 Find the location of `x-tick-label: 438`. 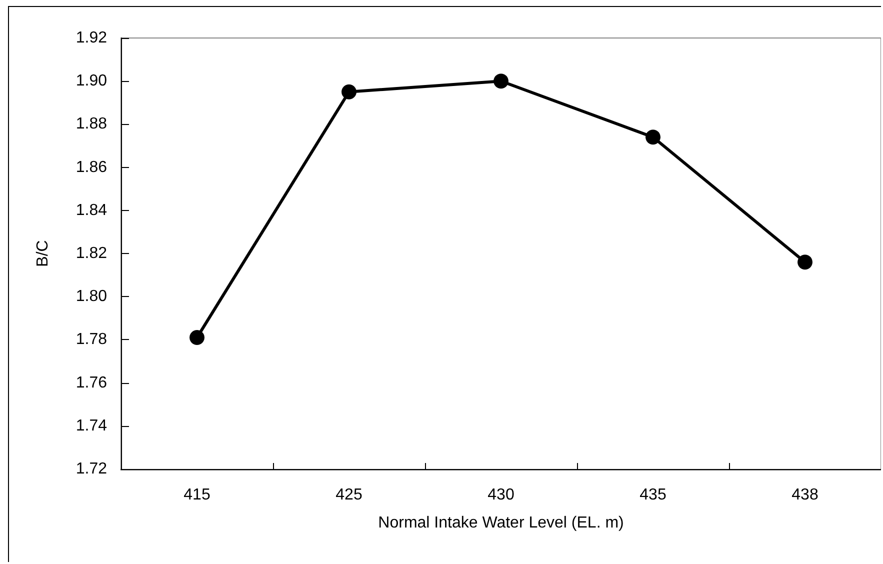

x-tick-label: 438 is located at coordinates (805, 495).